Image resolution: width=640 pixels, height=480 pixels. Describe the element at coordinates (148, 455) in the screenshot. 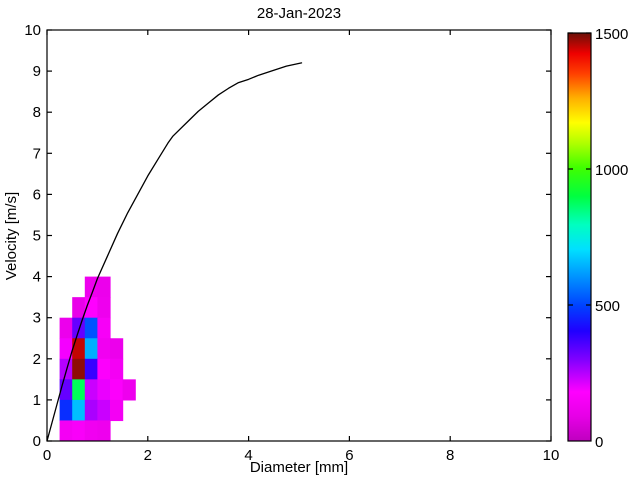

I see `x-tick-label: 2` at that location.